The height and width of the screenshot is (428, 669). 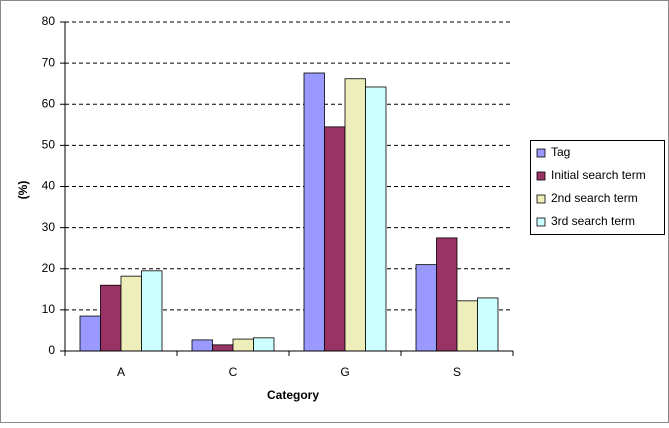 What do you see at coordinates (594, 198) in the screenshot?
I see `legend-label: 2nd search term` at bounding box center [594, 198].